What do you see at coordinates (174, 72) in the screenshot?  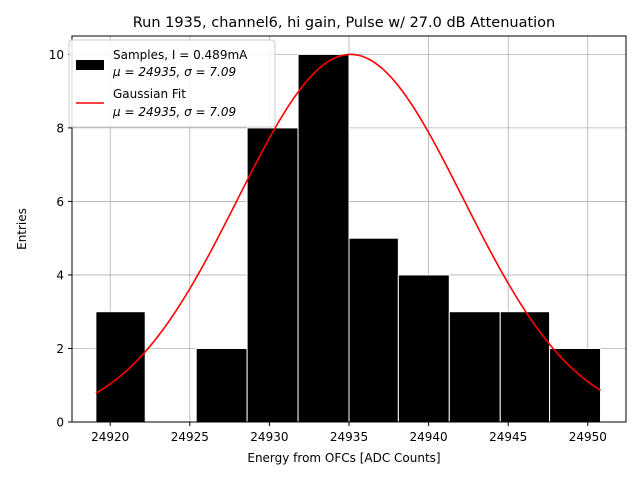 I see `legend-samples-stats: μ = 24935, σ = 7.09` at bounding box center [174, 72].